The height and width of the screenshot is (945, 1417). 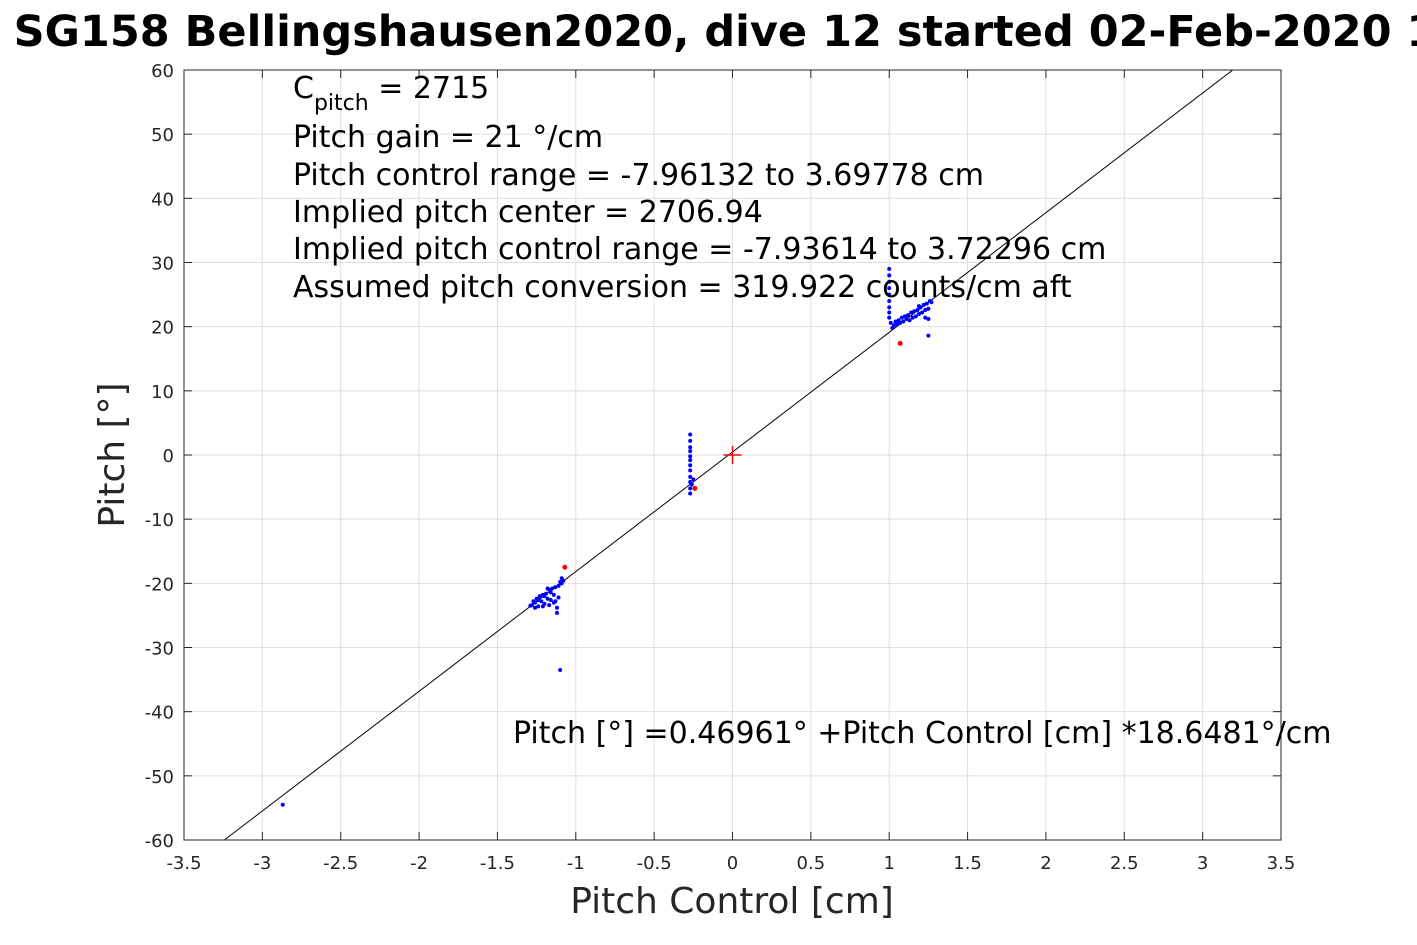 What do you see at coordinates (162, 135) in the screenshot?
I see `y-tick-label: 50` at bounding box center [162, 135].